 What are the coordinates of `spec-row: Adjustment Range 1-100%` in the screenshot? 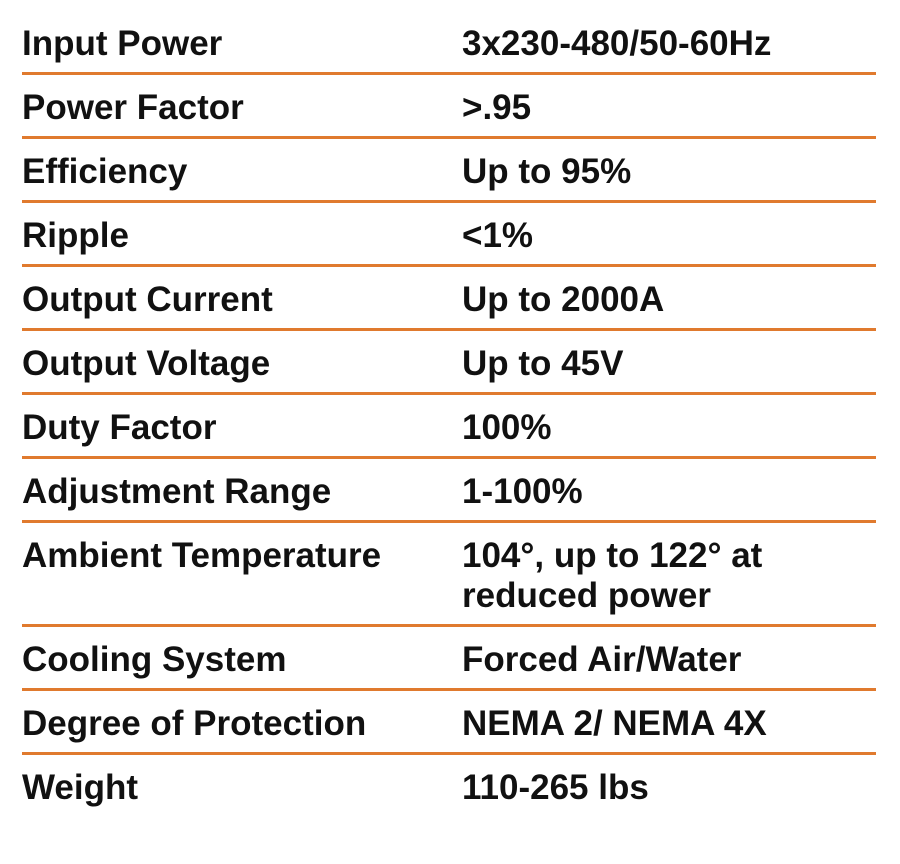 It's located at (449, 491).